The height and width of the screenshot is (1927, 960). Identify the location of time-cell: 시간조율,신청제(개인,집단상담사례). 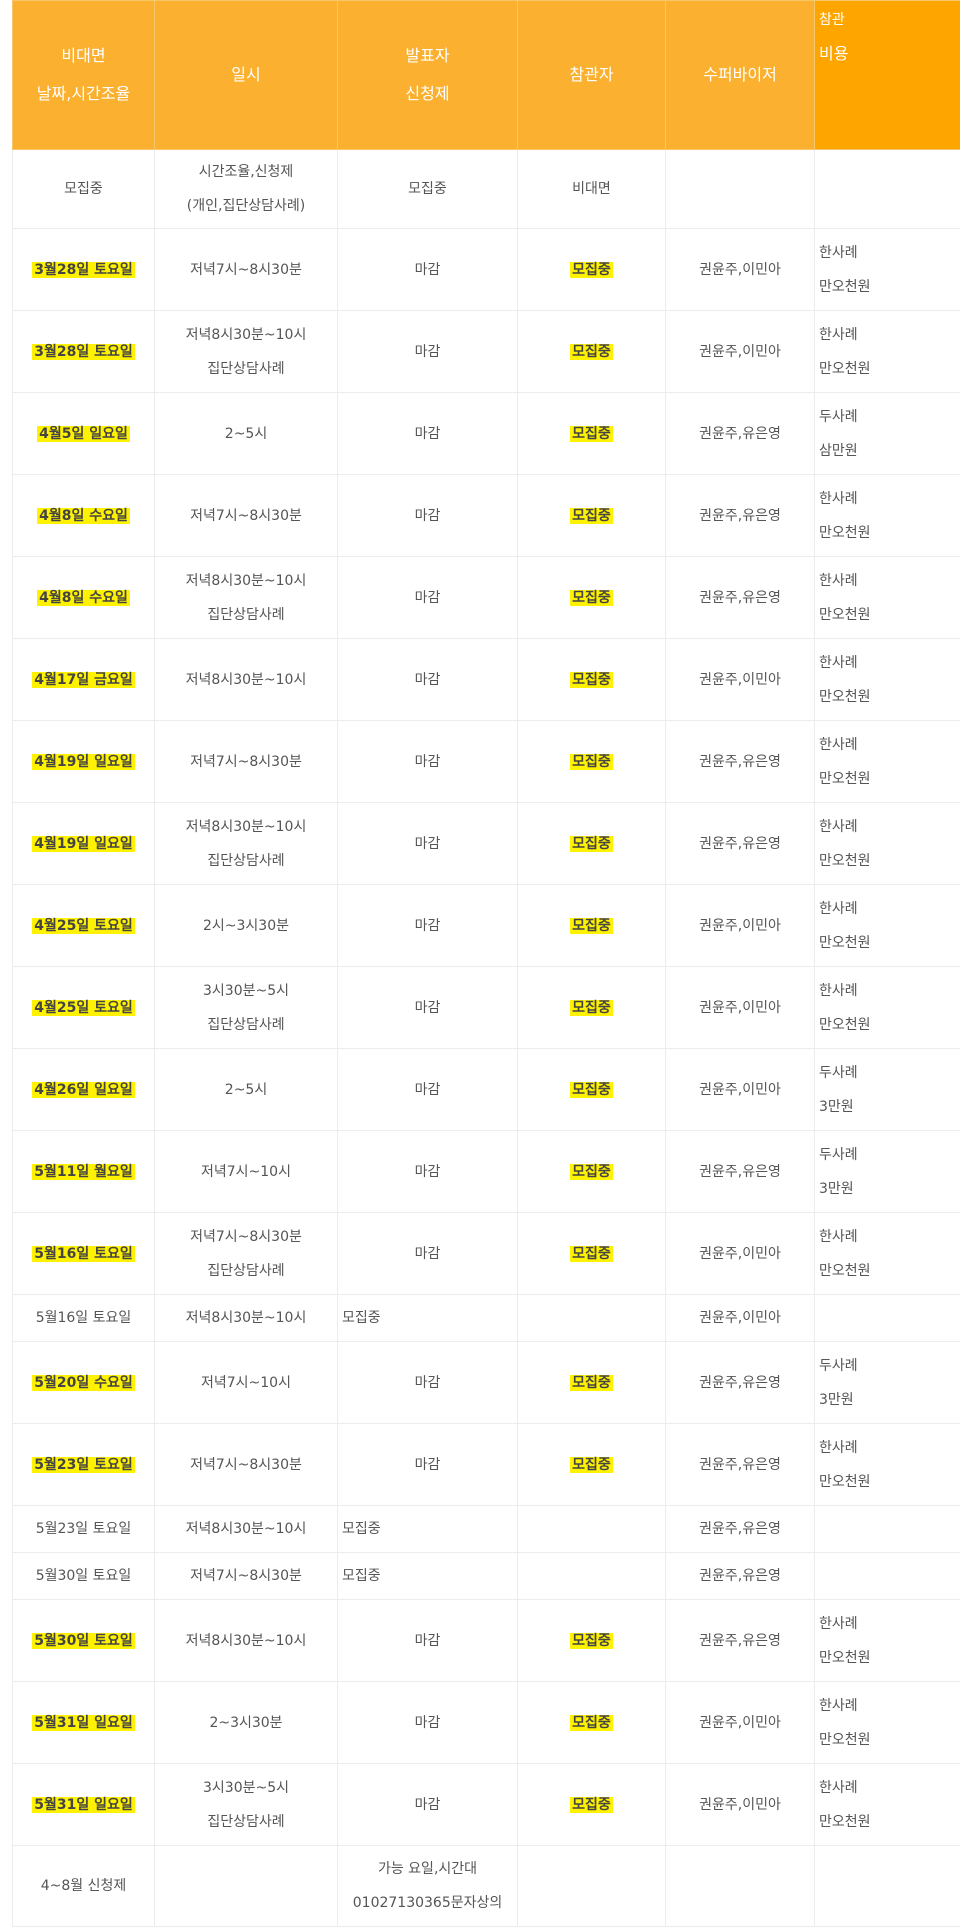
(246, 189).